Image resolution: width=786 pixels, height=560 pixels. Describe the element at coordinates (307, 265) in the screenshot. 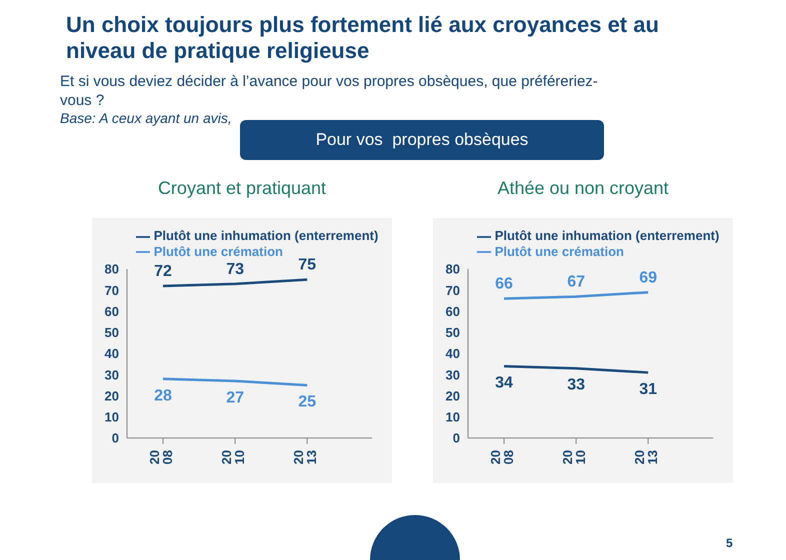

I see `data-label: 75` at that location.